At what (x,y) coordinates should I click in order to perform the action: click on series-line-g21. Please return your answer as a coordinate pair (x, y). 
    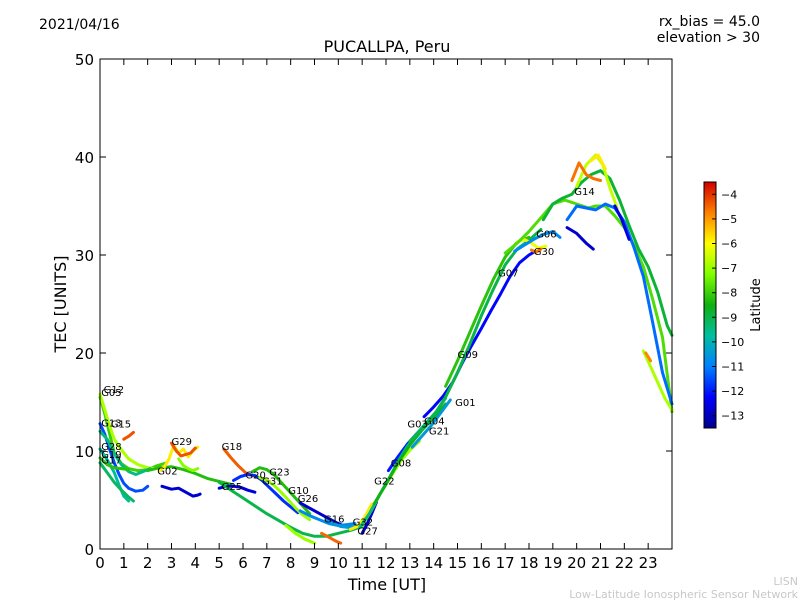
    Looking at the image, I should click on (431, 423).